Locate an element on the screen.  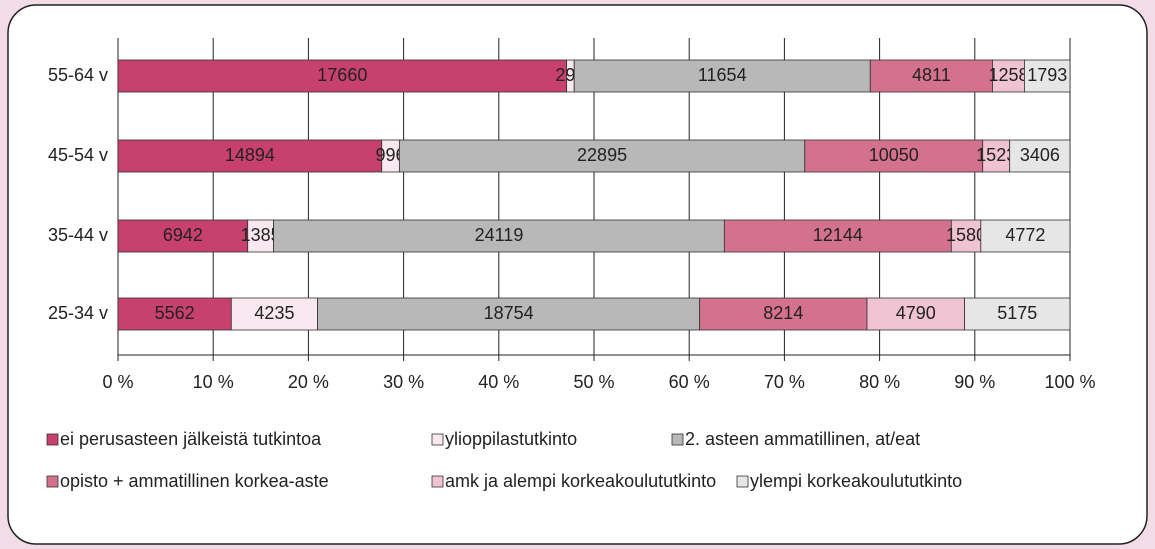
legend-label: ylioppilastutkinto is located at coordinates (511, 439).